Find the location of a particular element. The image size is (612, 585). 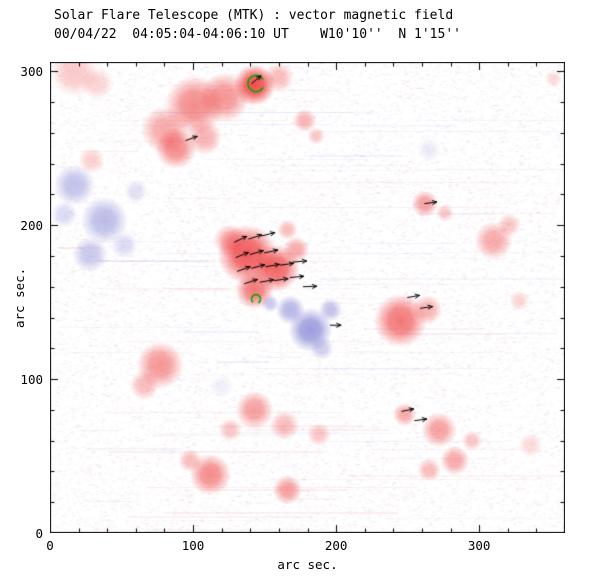

y-axis-label: arc sec. is located at coordinates (19, 297).